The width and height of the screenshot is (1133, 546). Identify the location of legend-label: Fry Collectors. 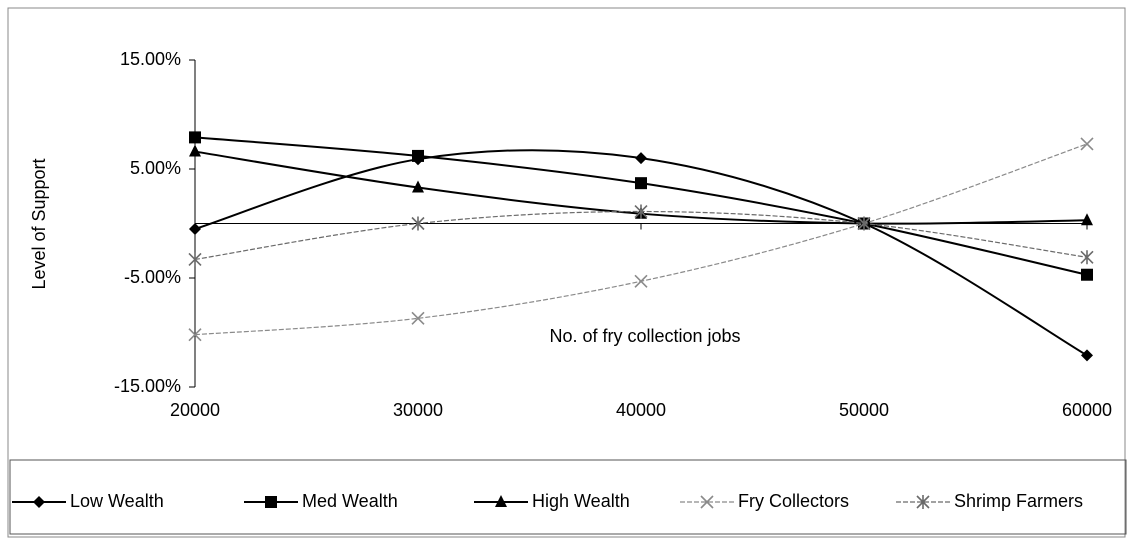
(793, 501).